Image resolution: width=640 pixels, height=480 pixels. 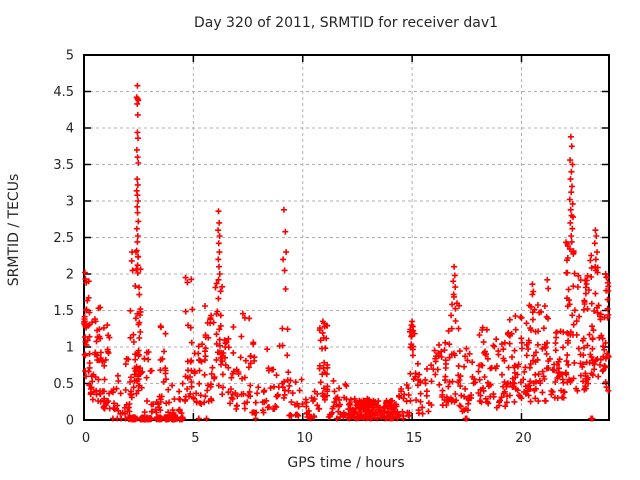 What do you see at coordinates (70, 275) in the screenshot?
I see `y-tick-label: 2` at bounding box center [70, 275].